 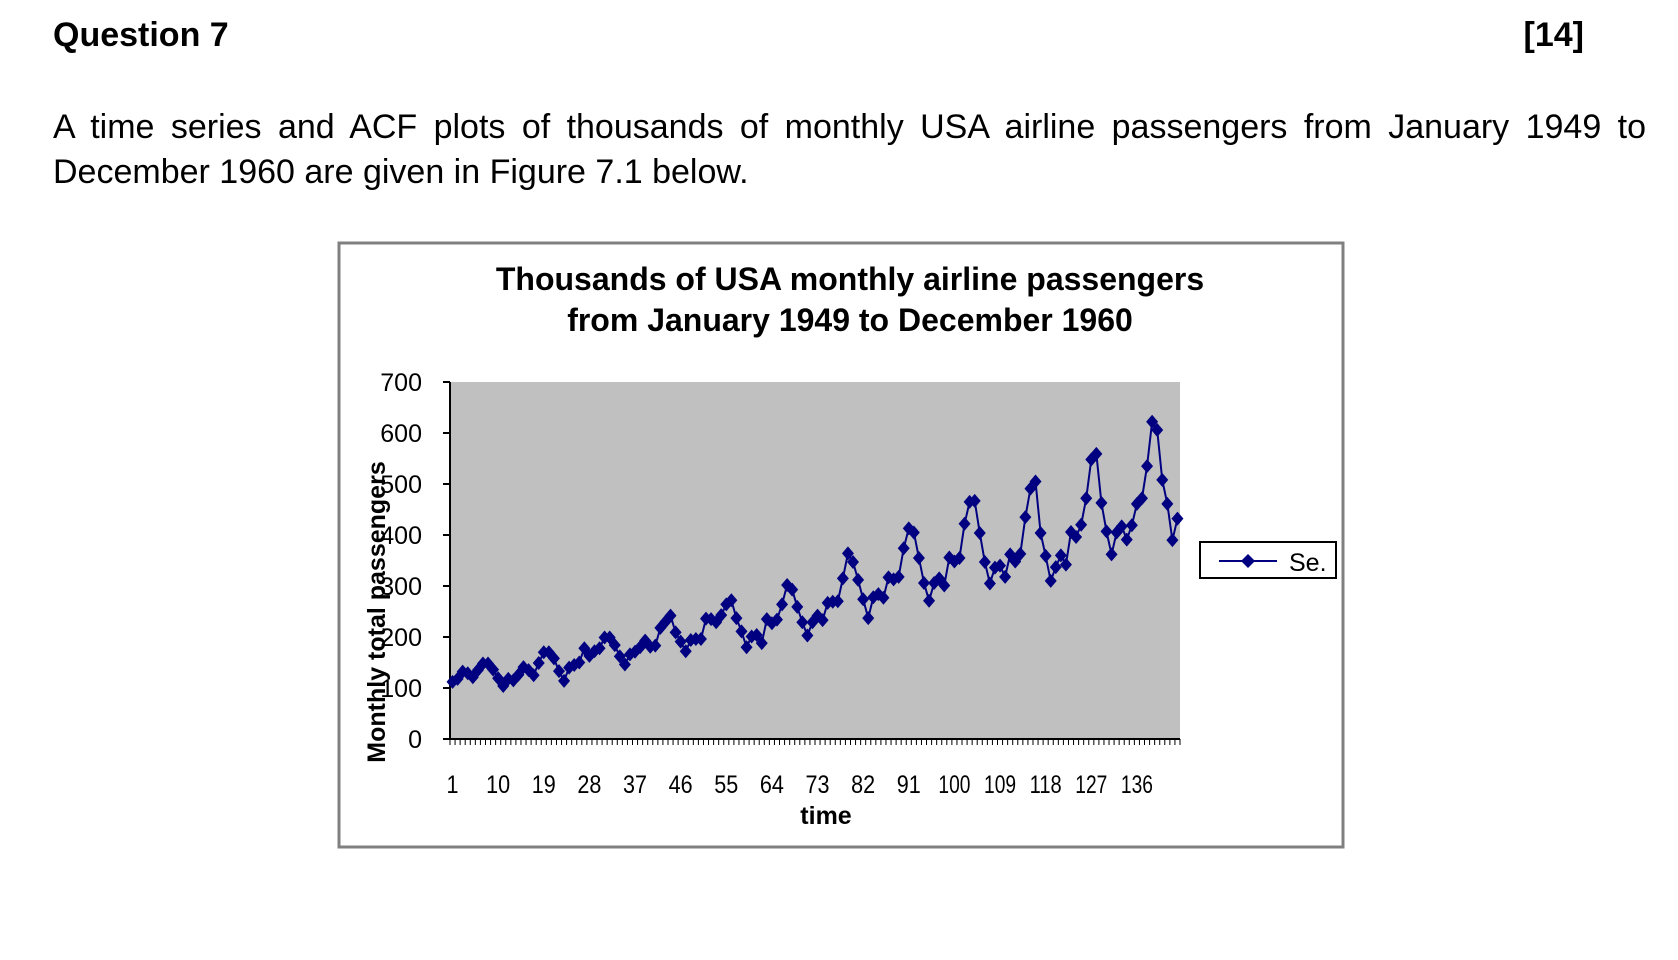 What do you see at coordinates (141, 35) in the screenshot?
I see `question-title: Question 7` at bounding box center [141, 35].